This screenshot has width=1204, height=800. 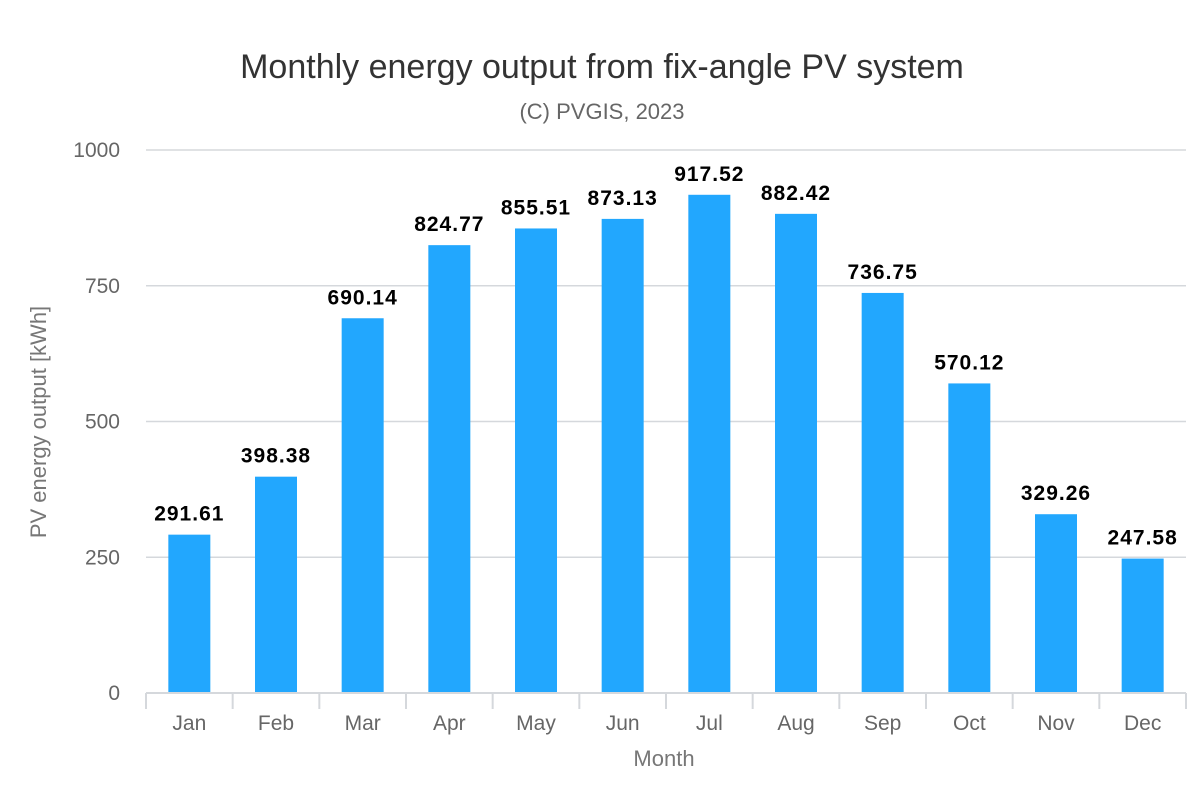 What do you see at coordinates (1056, 603) in the screenshot?
I see `bar-nov` at bounding box center [1056, 603].